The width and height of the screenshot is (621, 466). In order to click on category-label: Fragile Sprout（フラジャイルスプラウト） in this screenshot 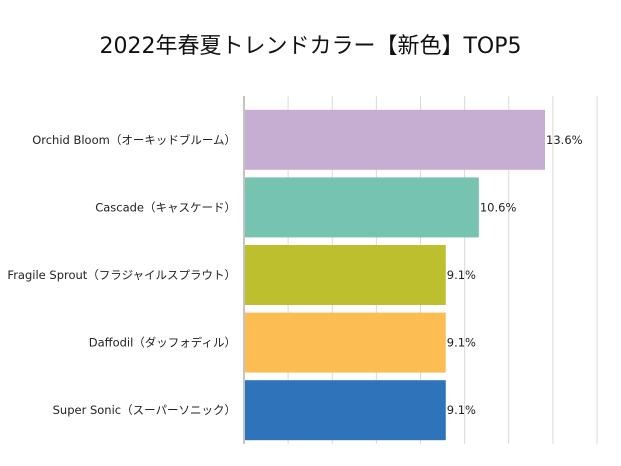, I will do `click(121, 275)`.